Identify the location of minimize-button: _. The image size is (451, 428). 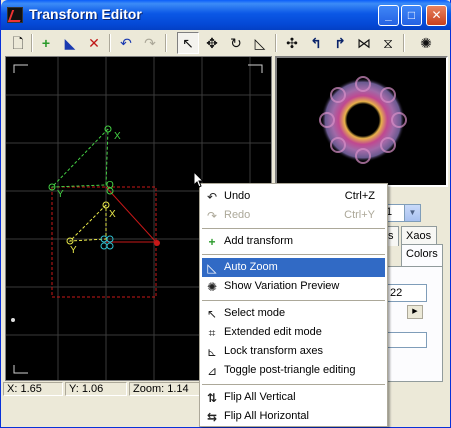
(388, 15).